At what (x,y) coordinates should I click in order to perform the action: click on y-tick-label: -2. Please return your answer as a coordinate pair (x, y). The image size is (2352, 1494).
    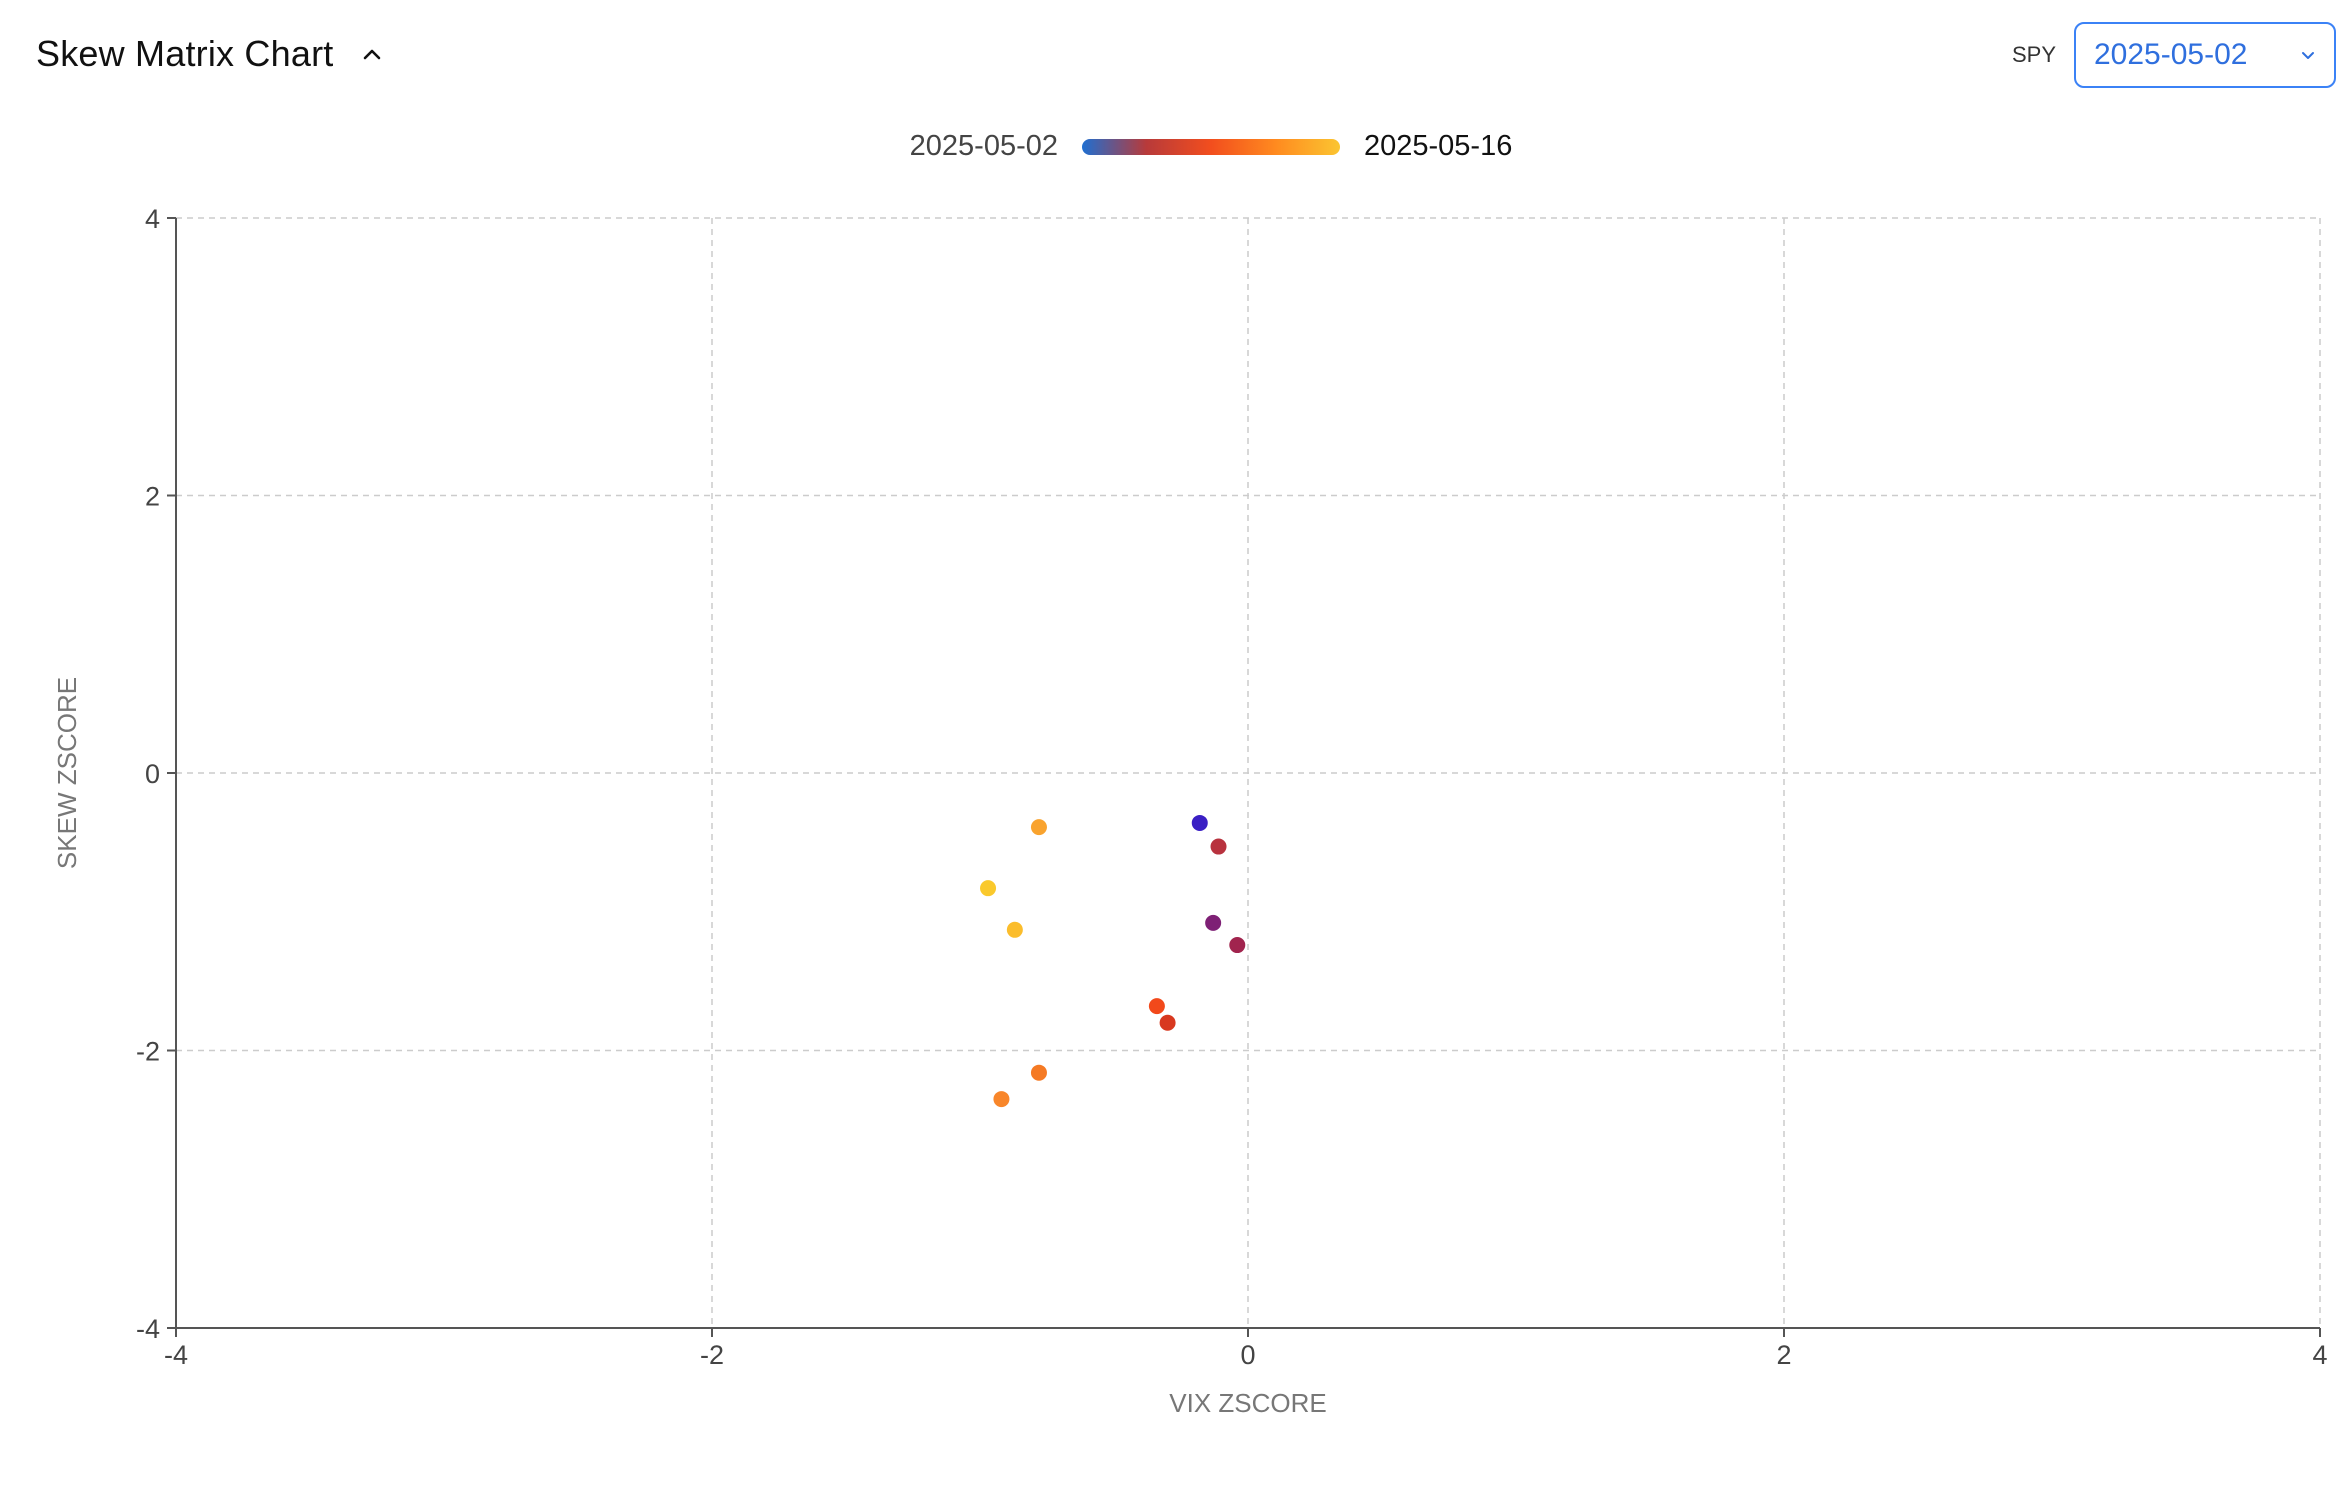
    Looking at the image, I should click on (148, 1052).